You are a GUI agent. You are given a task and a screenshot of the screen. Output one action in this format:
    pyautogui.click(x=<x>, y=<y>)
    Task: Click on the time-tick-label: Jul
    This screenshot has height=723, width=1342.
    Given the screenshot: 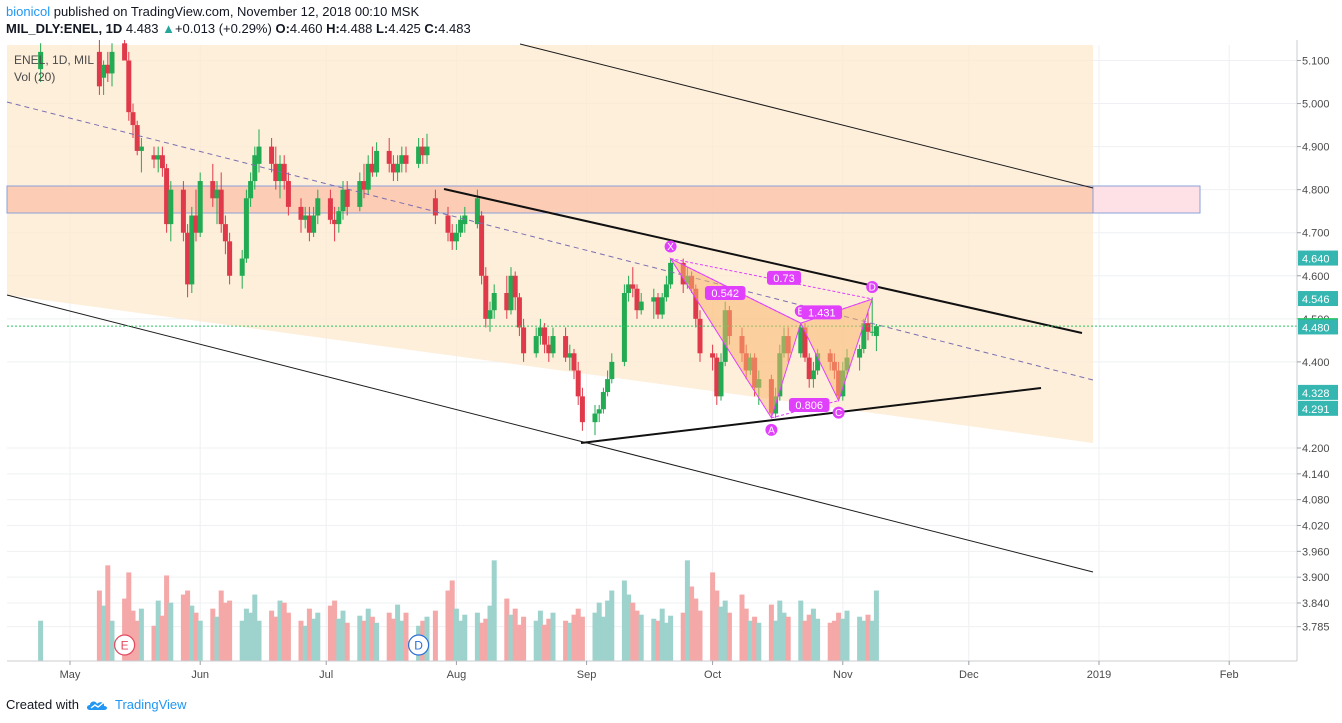 What is the action you would take?
    pyautogui.click(x=326, y=675)
    